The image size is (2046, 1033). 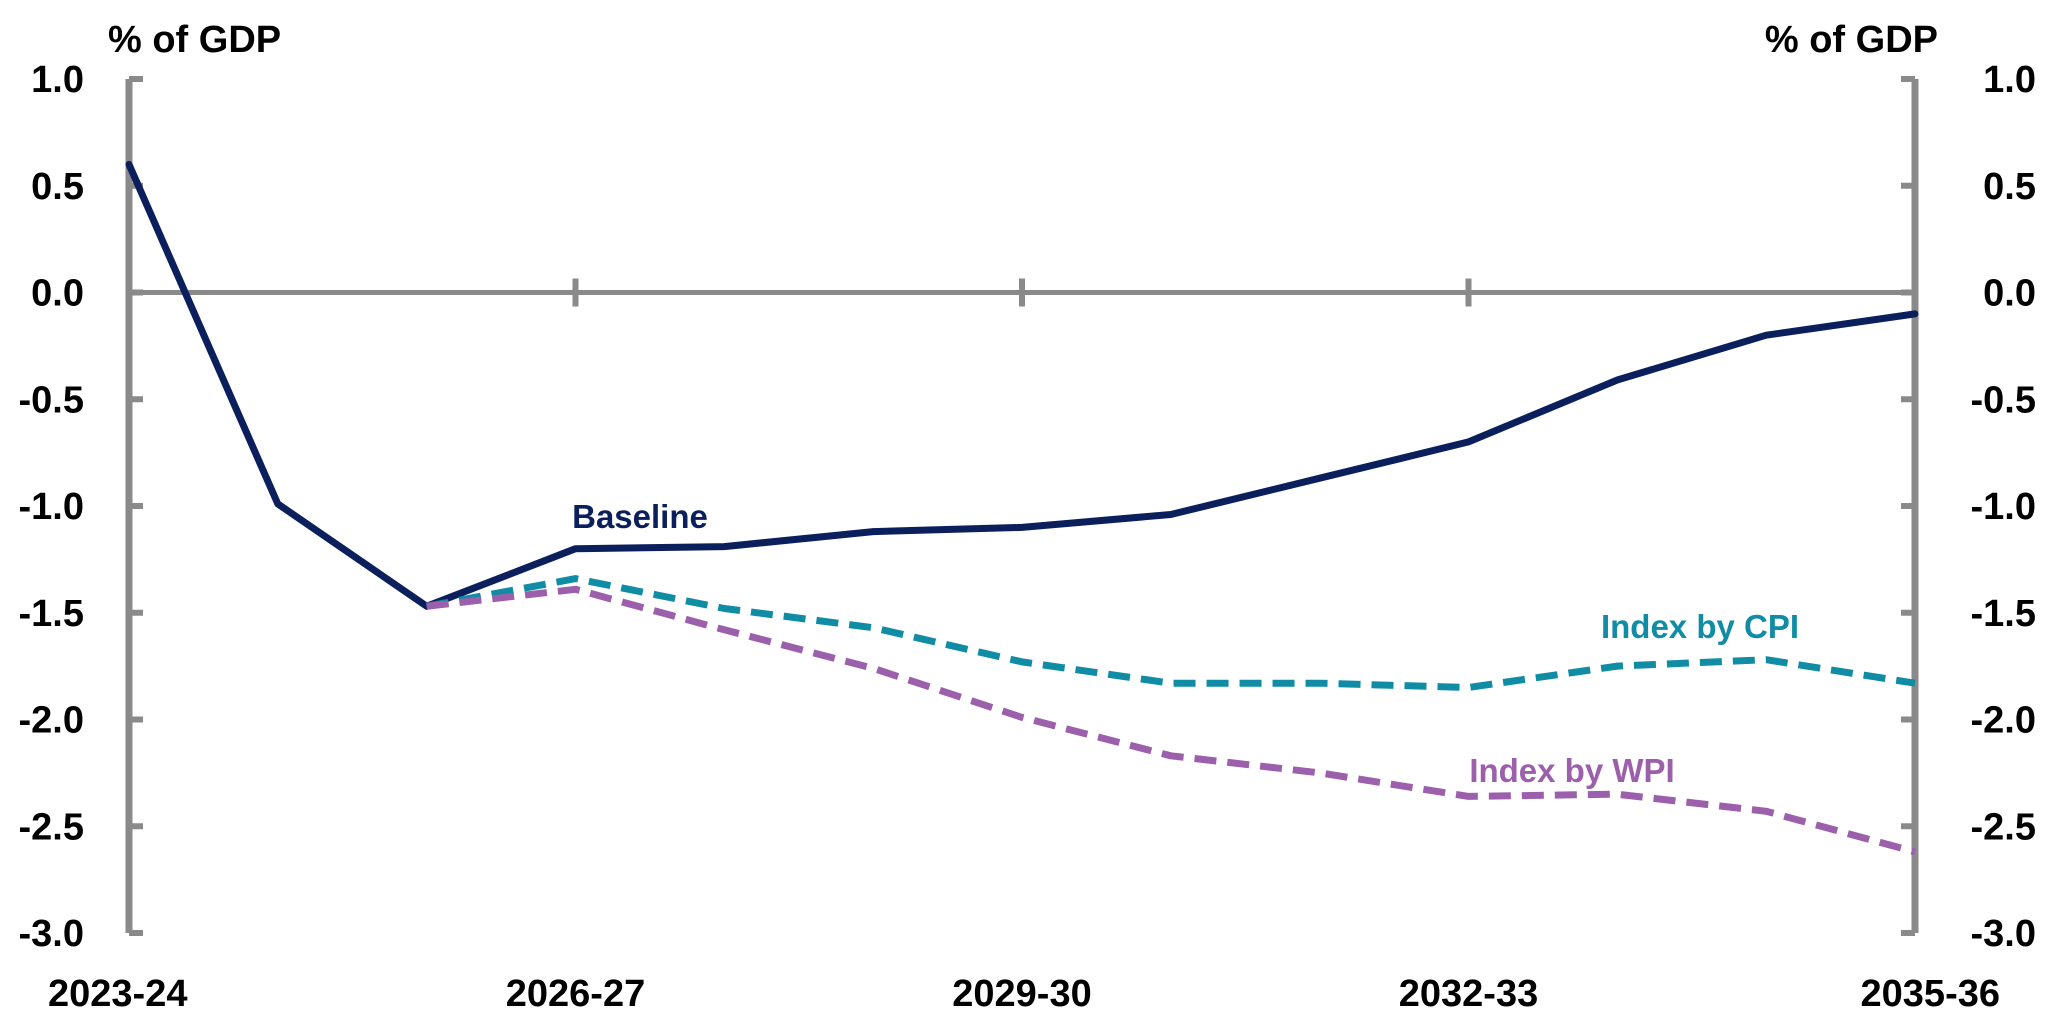 I want to click on left-tick-label: 1.0, so click(x=57, y=80).